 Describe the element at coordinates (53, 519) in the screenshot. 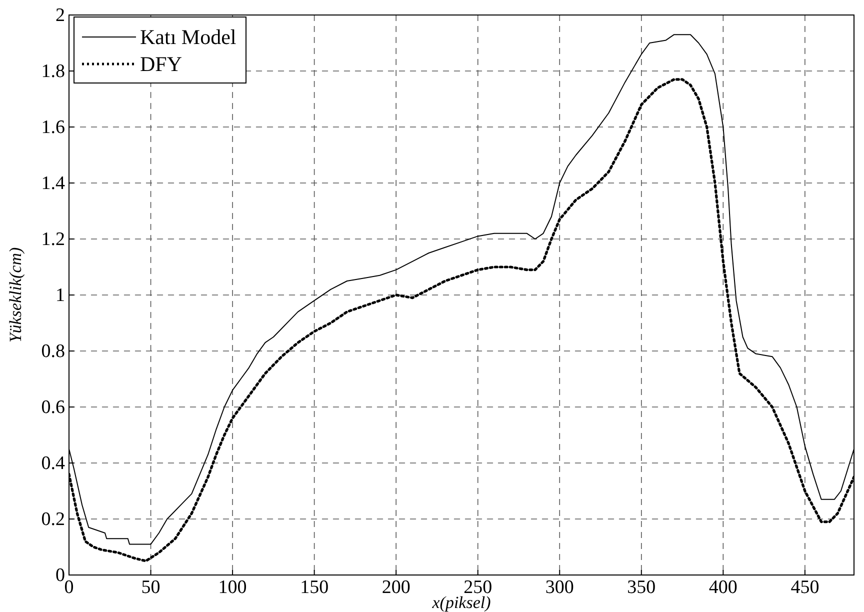

I see `y-tick-label: 0.2` at that location.